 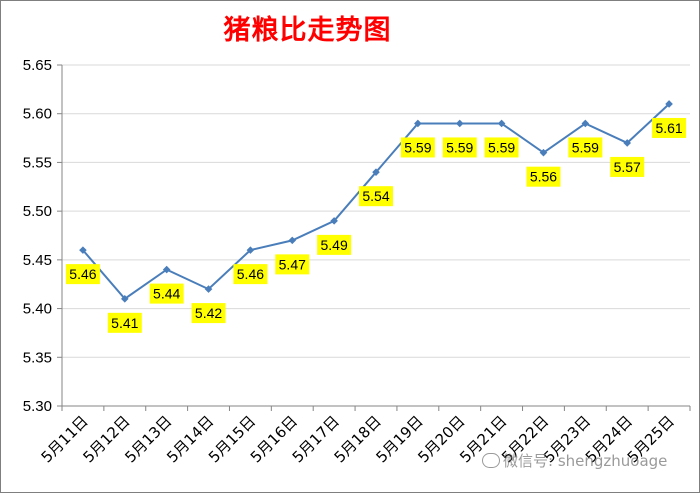 I want to click on y-tick-label: 5.40, so click(x=37, y=309).